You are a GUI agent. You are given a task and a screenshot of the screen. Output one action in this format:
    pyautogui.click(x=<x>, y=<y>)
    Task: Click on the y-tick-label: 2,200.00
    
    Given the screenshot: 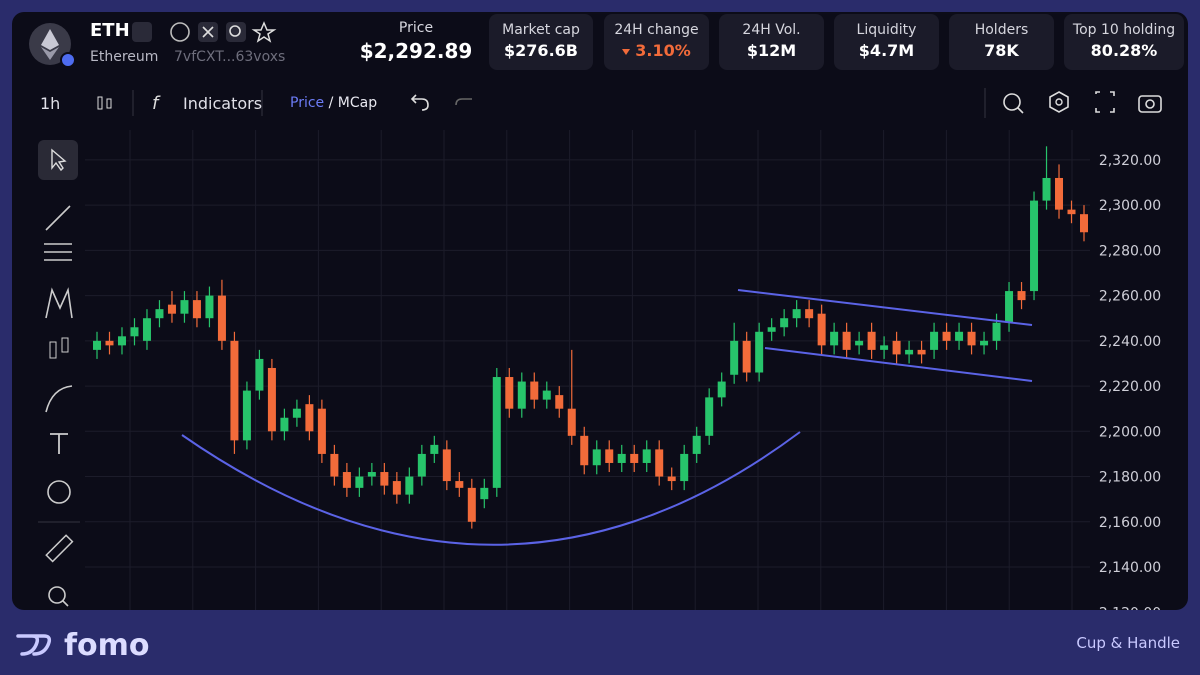 What is the action you would take?
    pyautogui.click(x=1130, y=432)
    